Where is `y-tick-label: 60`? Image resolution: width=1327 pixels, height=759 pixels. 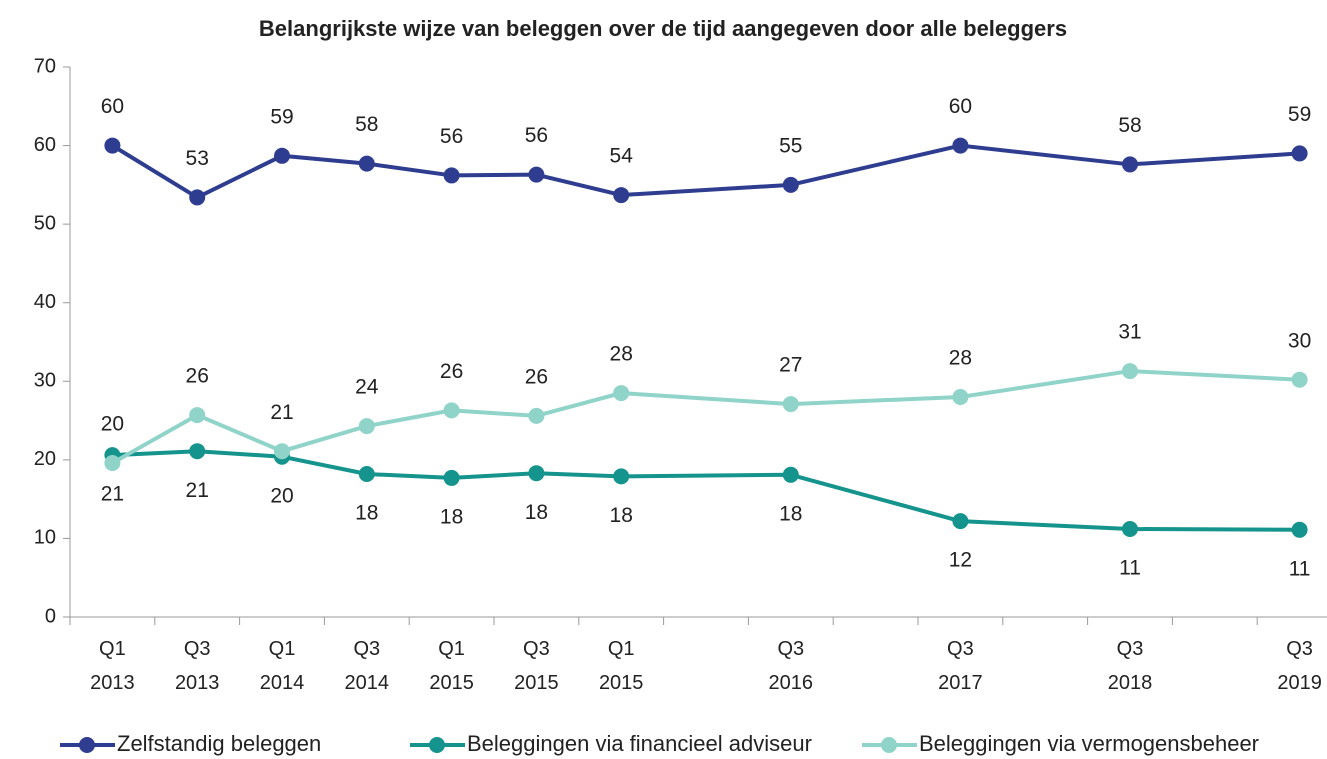
y-tick-label: 60 is located at coordinates (45, 145).